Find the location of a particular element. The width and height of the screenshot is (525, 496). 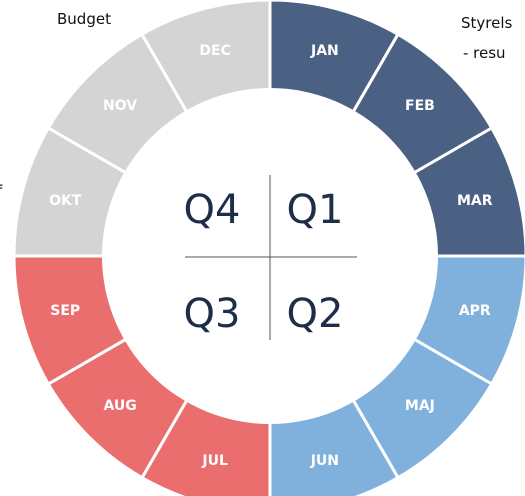

quarter-label: Q3 is located at coordinates (212, 314).